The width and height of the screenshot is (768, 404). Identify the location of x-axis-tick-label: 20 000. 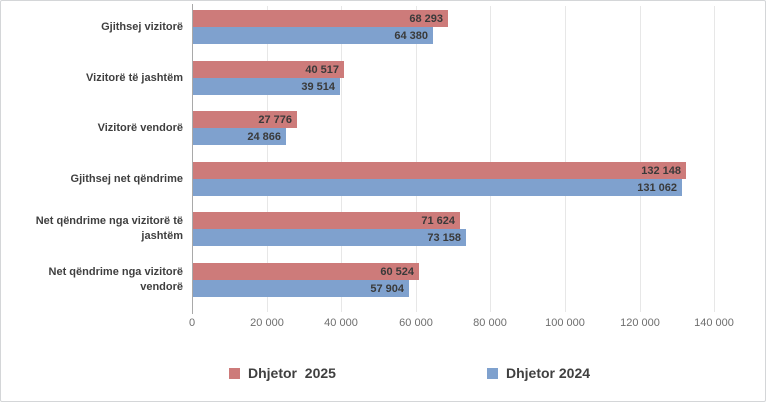
(267, 323).